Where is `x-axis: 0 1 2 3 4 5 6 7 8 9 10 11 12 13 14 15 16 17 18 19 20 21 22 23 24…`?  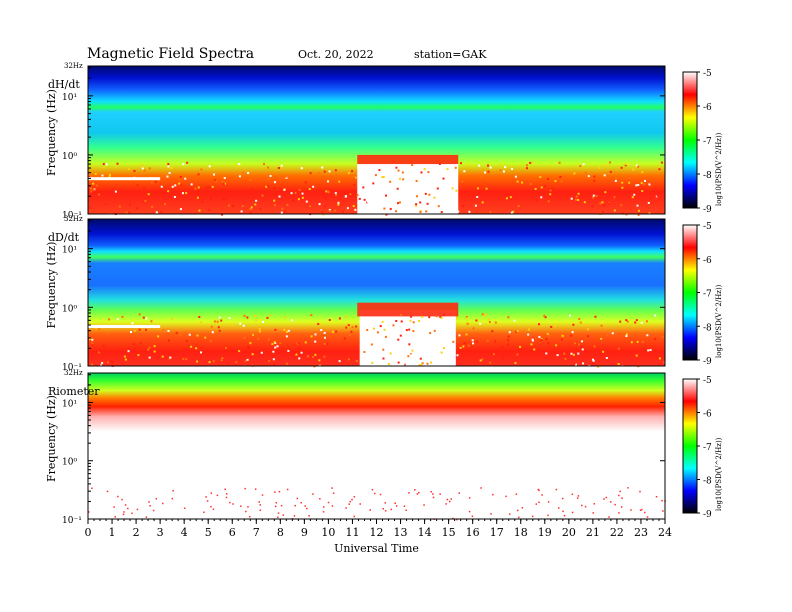
x-axis: 0 1 2 3 4 5 6 7 8 9 10 11 12 13 14 15 16 17 18 19 20 21 22 23 24… is located at coordinates (378, 537).